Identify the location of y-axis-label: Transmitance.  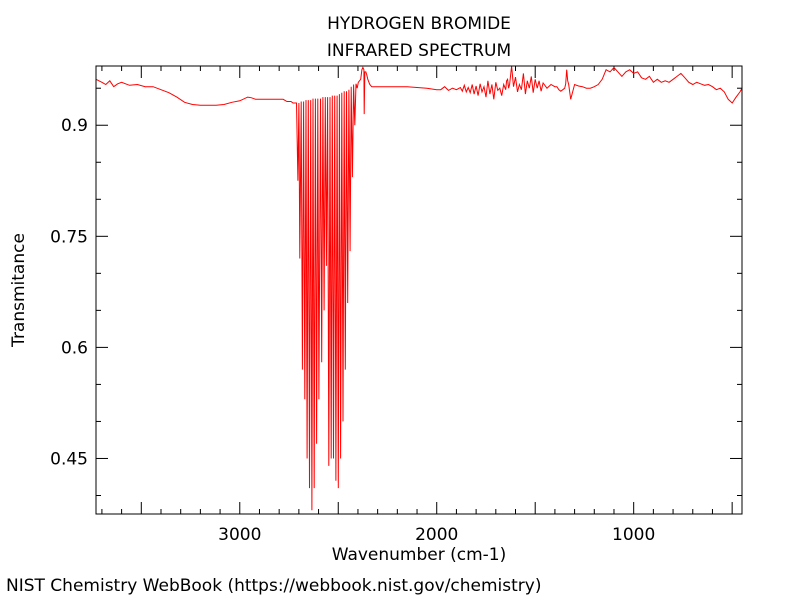
(19, 290).